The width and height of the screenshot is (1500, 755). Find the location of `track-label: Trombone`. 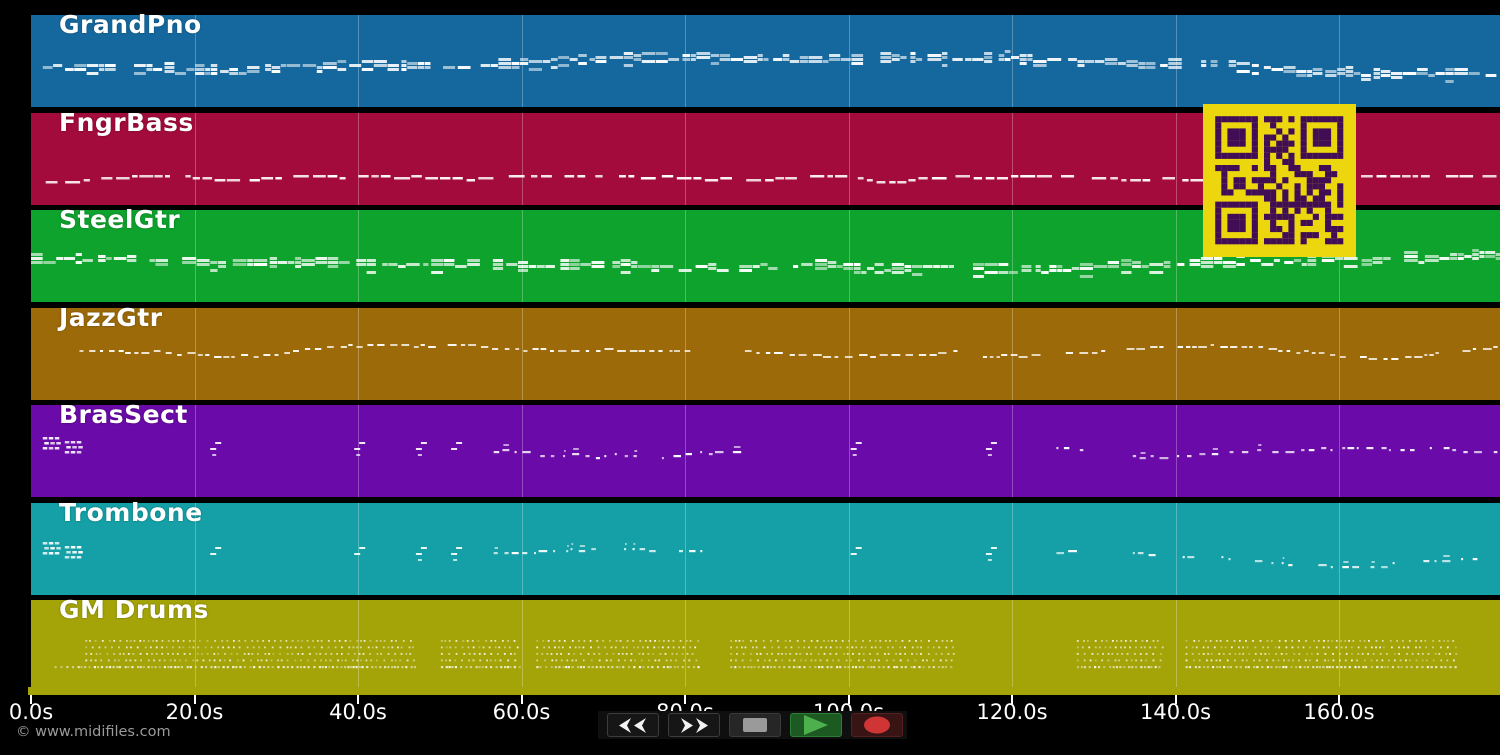

track-label: Trombone is located at coordinates (131, 512).